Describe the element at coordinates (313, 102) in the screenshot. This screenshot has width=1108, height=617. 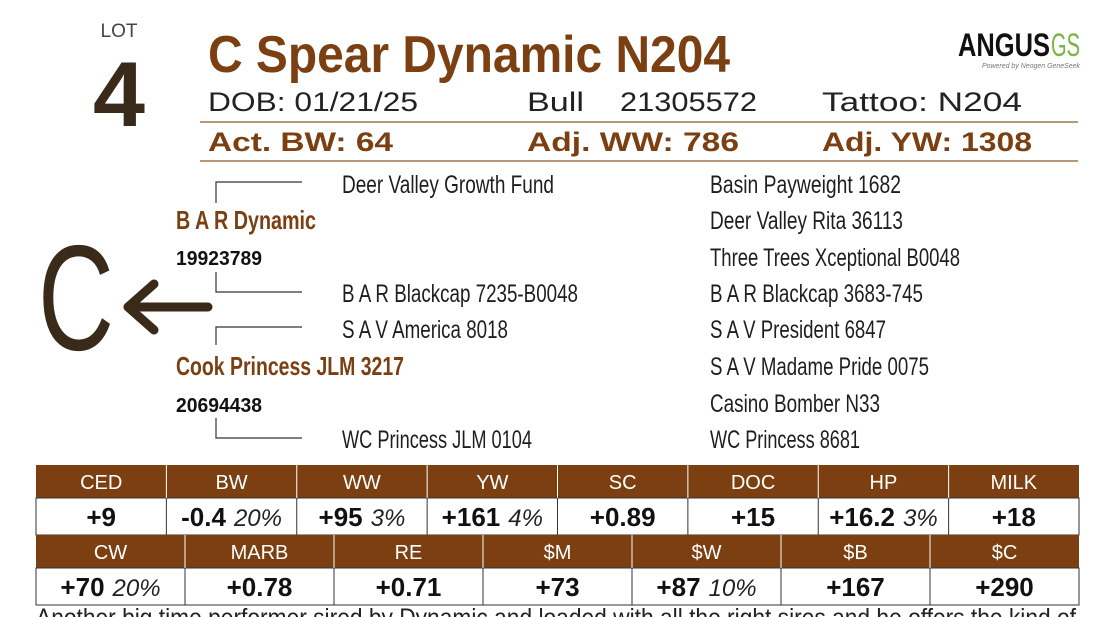
I see `dob: DOB: 01/21/25` at that location.